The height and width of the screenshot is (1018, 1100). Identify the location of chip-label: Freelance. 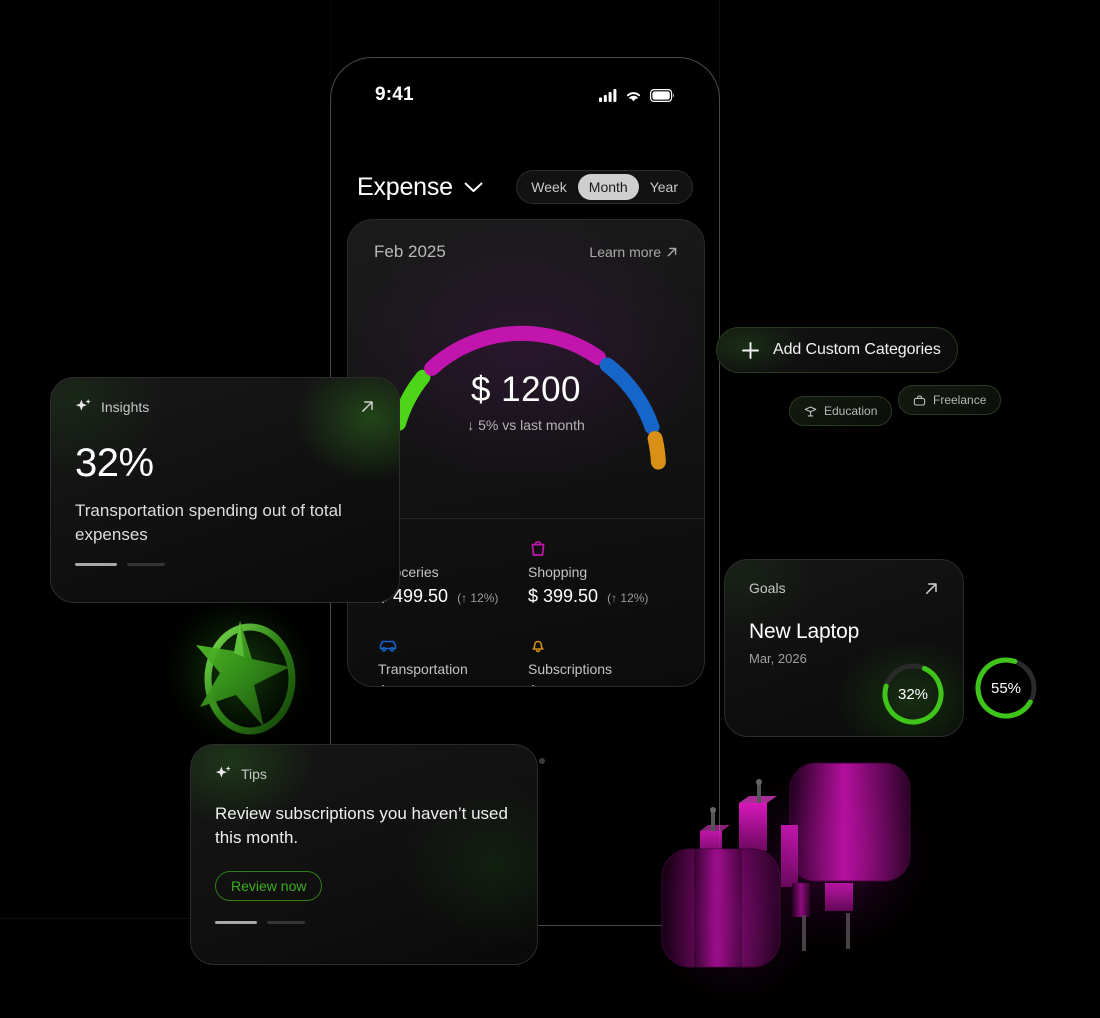
(960, 400).